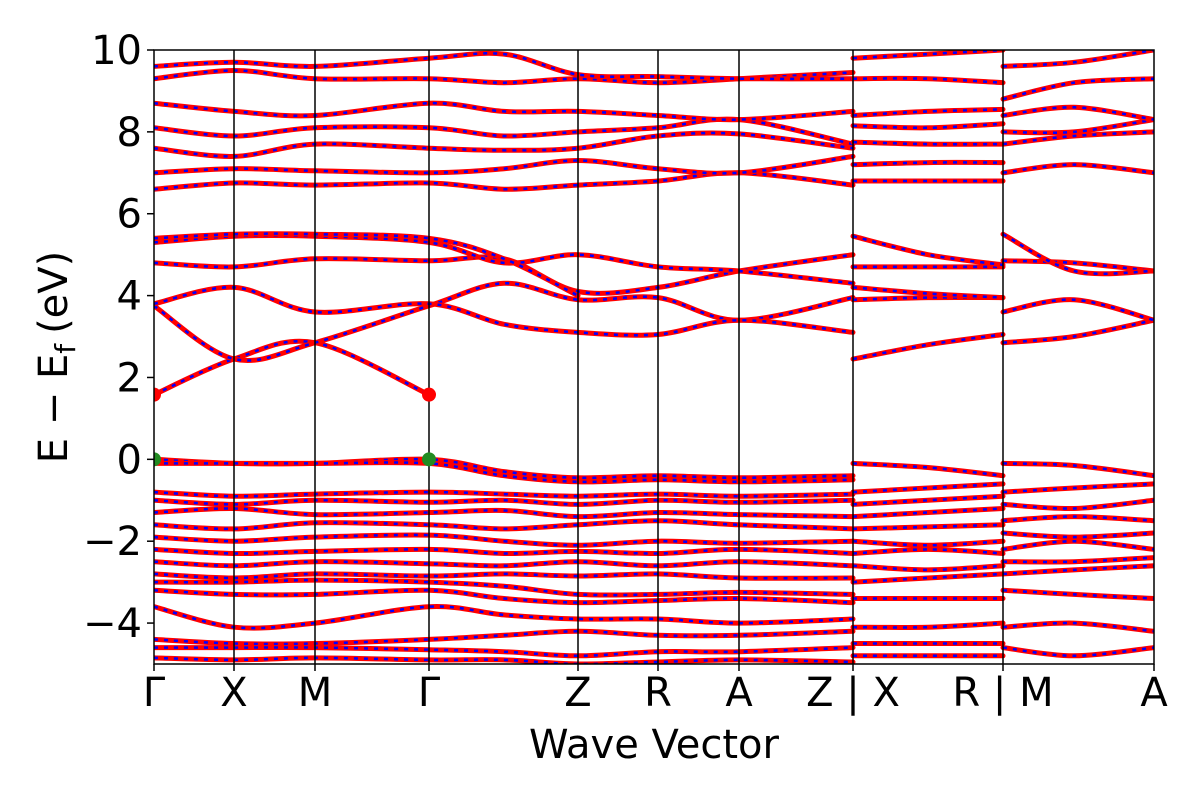 Image resolution: width=1200 pixels, height=800 pixels. Describe the element at coordinates (739, 693) in the screenshot. I see `x-tick-label-6: A` at that location.